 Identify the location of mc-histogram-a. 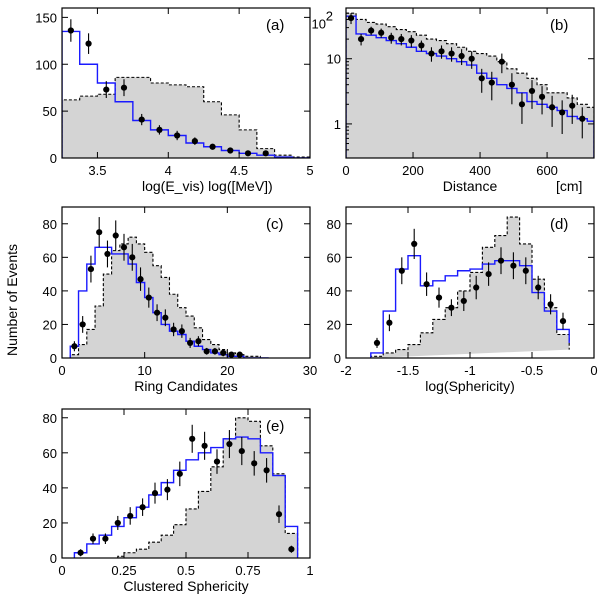
(186, 117).